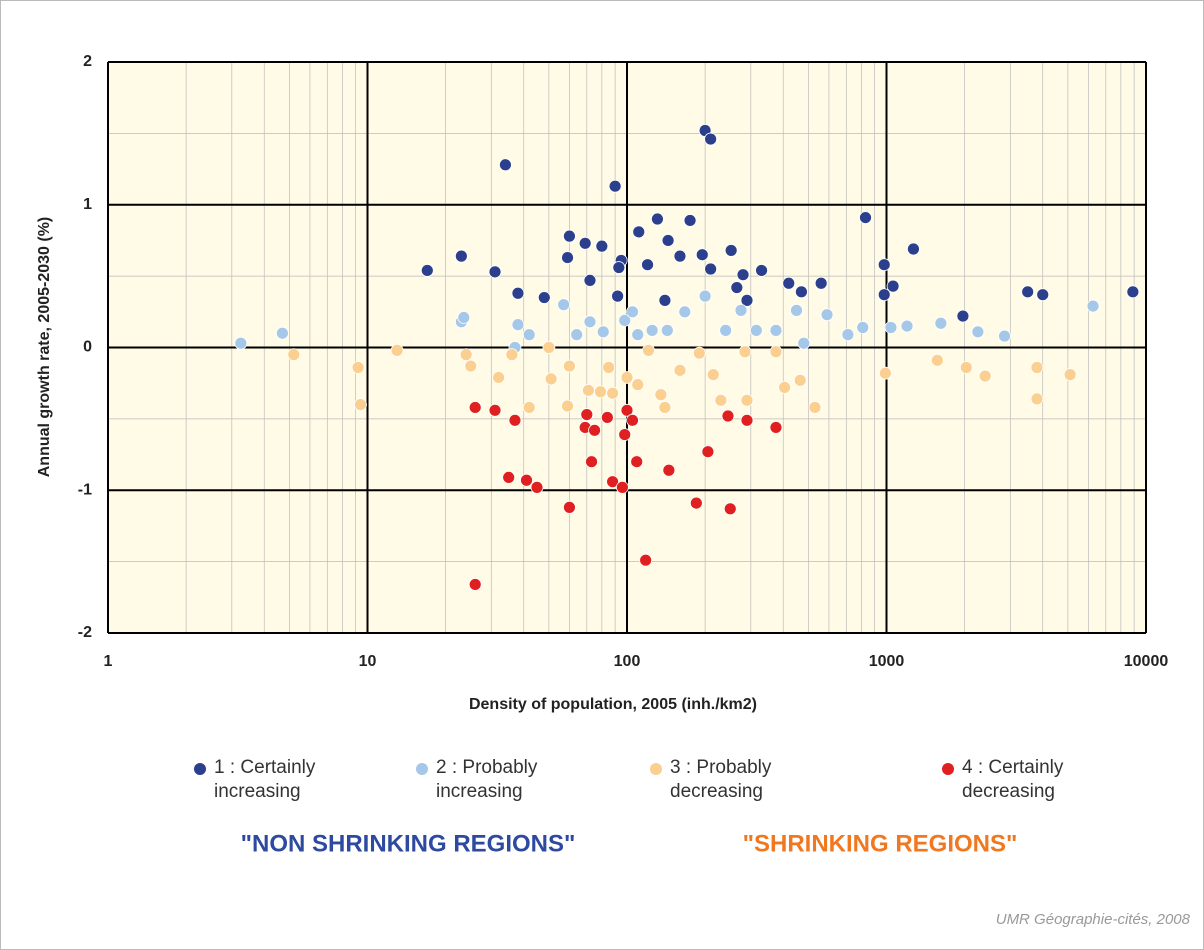 The width and height of the screenshot is (1204, 950). Describe the element at coordinates (44, 347) in the screenshot. I see `y-axis-label: Annual growth rate, 2005-2030 (%)` at that location.